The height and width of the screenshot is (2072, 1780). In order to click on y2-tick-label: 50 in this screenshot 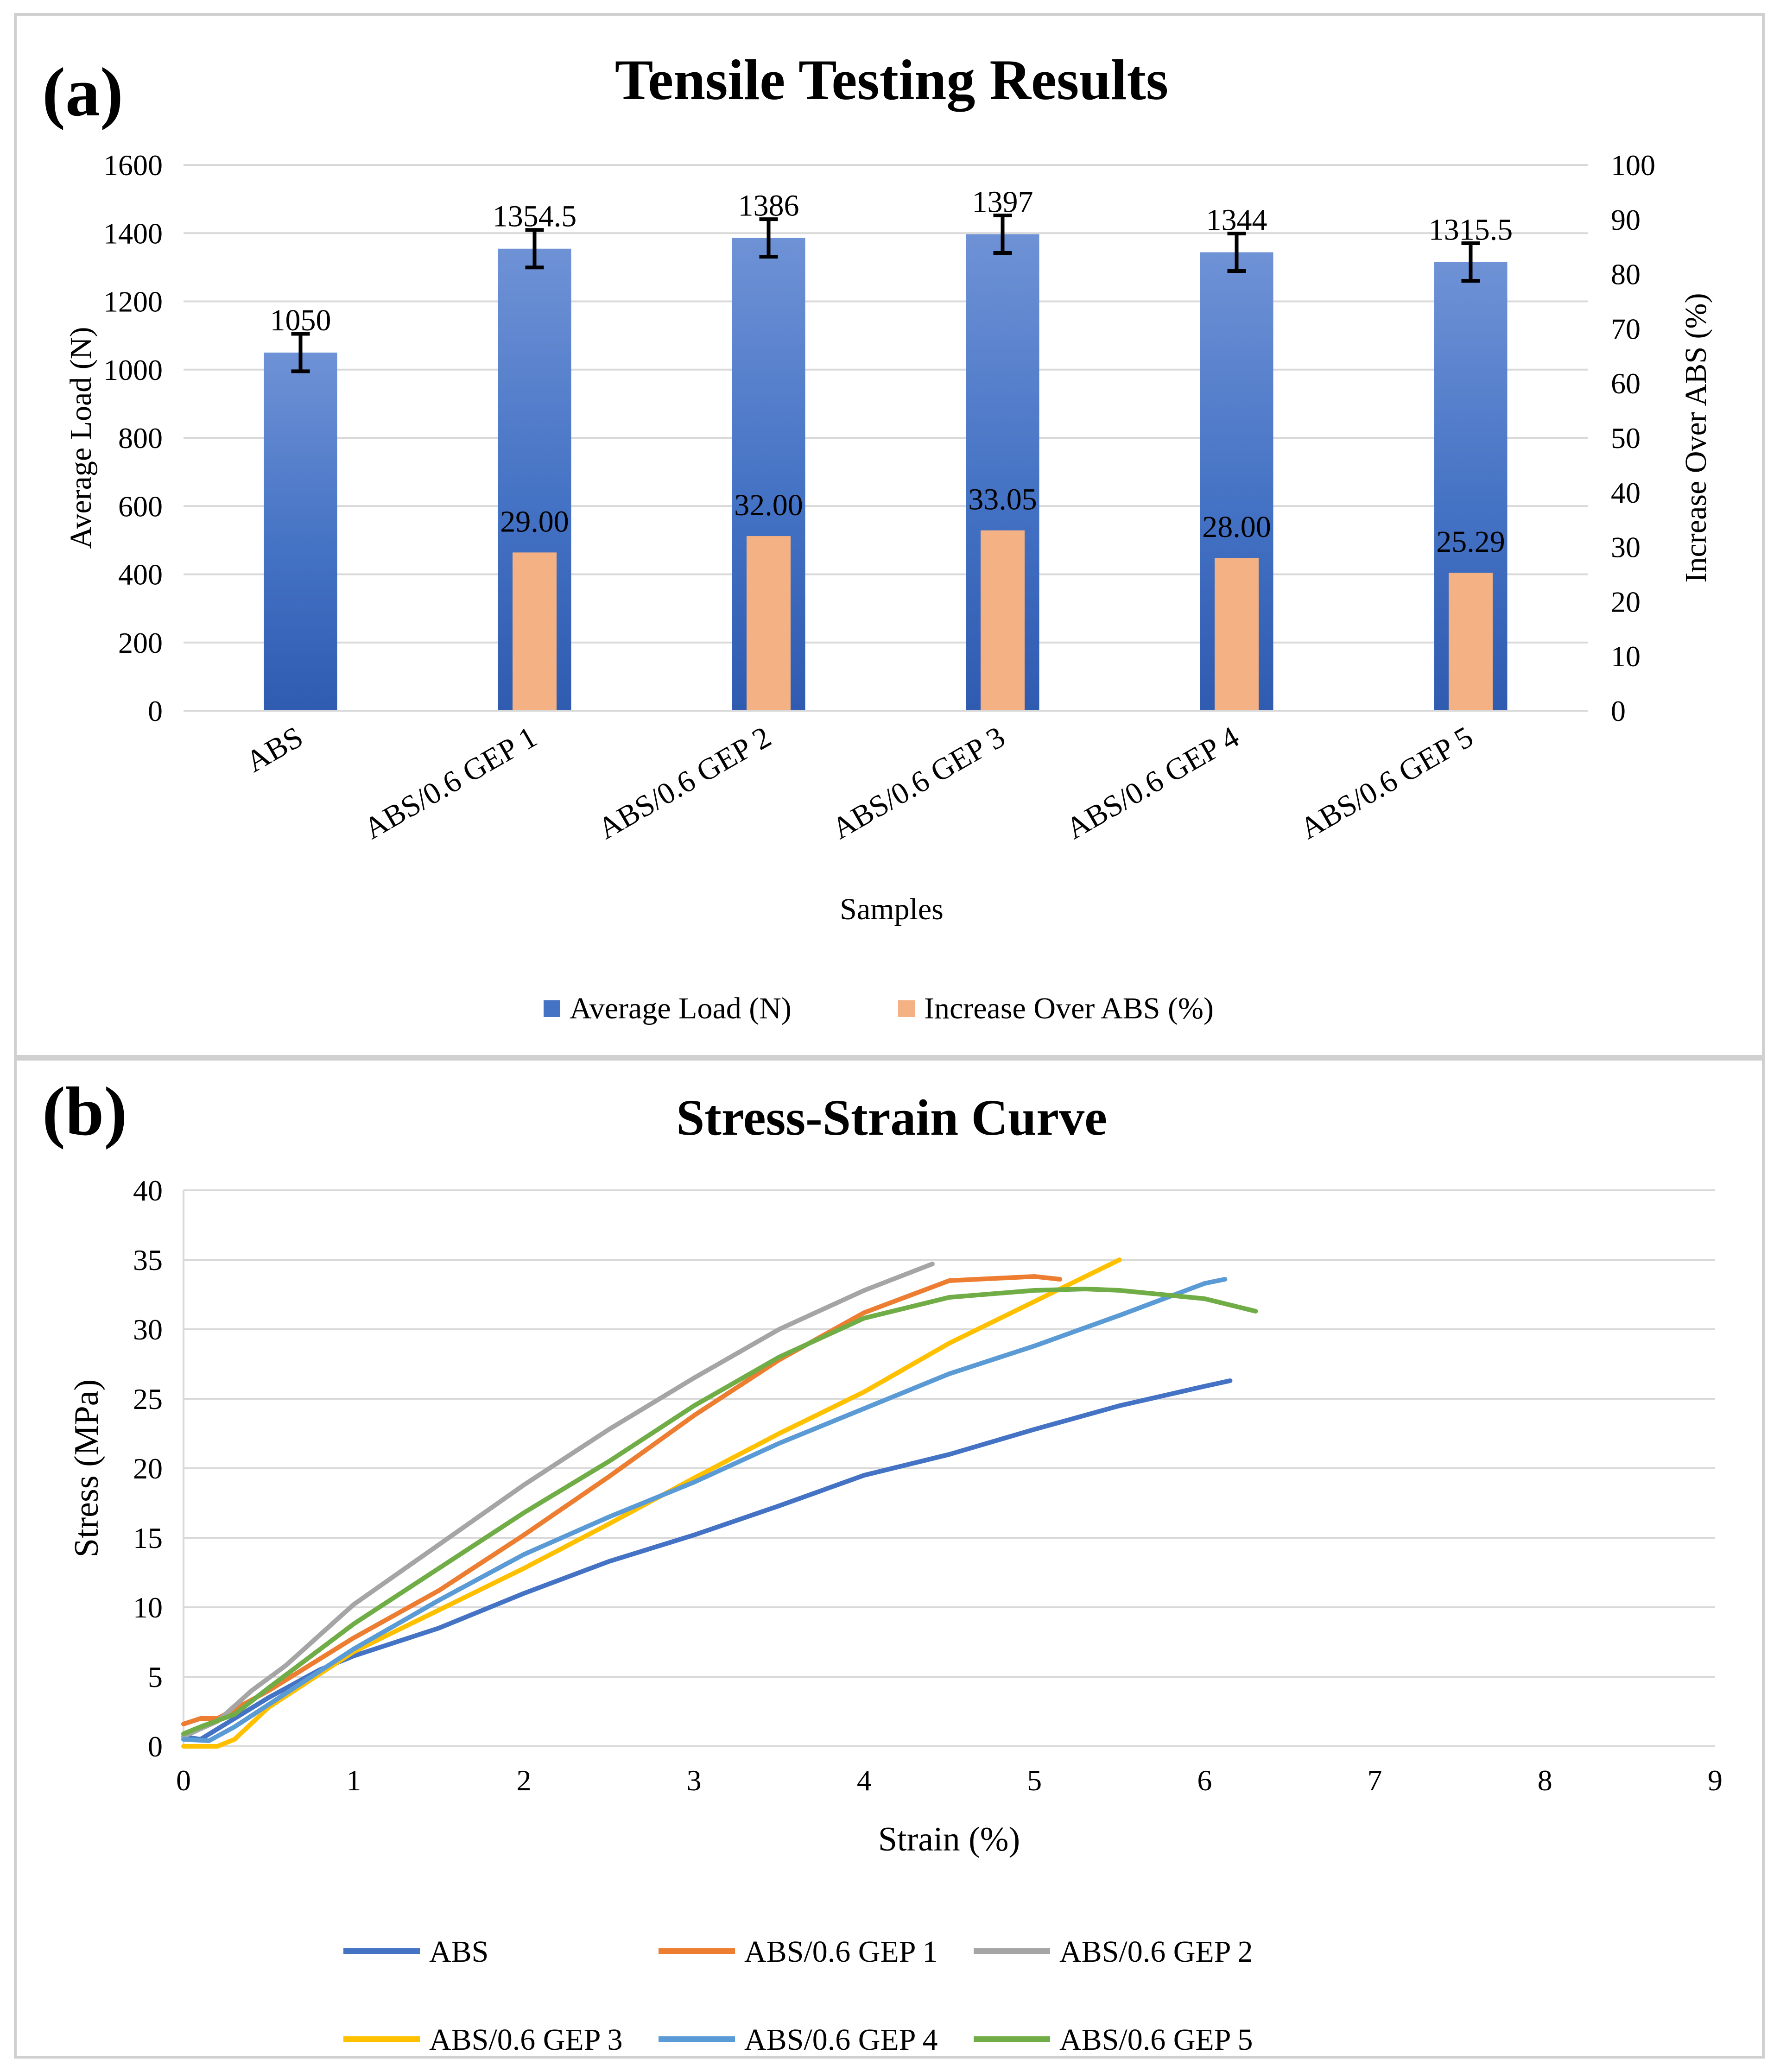, I will do `click(1626, 438)`.